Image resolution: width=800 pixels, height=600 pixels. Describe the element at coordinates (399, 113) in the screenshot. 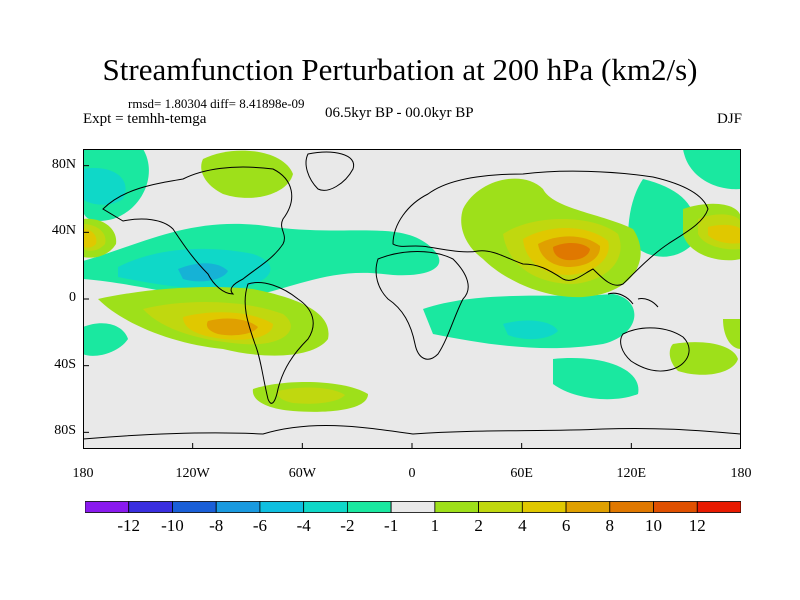

I see `period-label: 06.5kyr BP - 00.0kyr BP` at that location.